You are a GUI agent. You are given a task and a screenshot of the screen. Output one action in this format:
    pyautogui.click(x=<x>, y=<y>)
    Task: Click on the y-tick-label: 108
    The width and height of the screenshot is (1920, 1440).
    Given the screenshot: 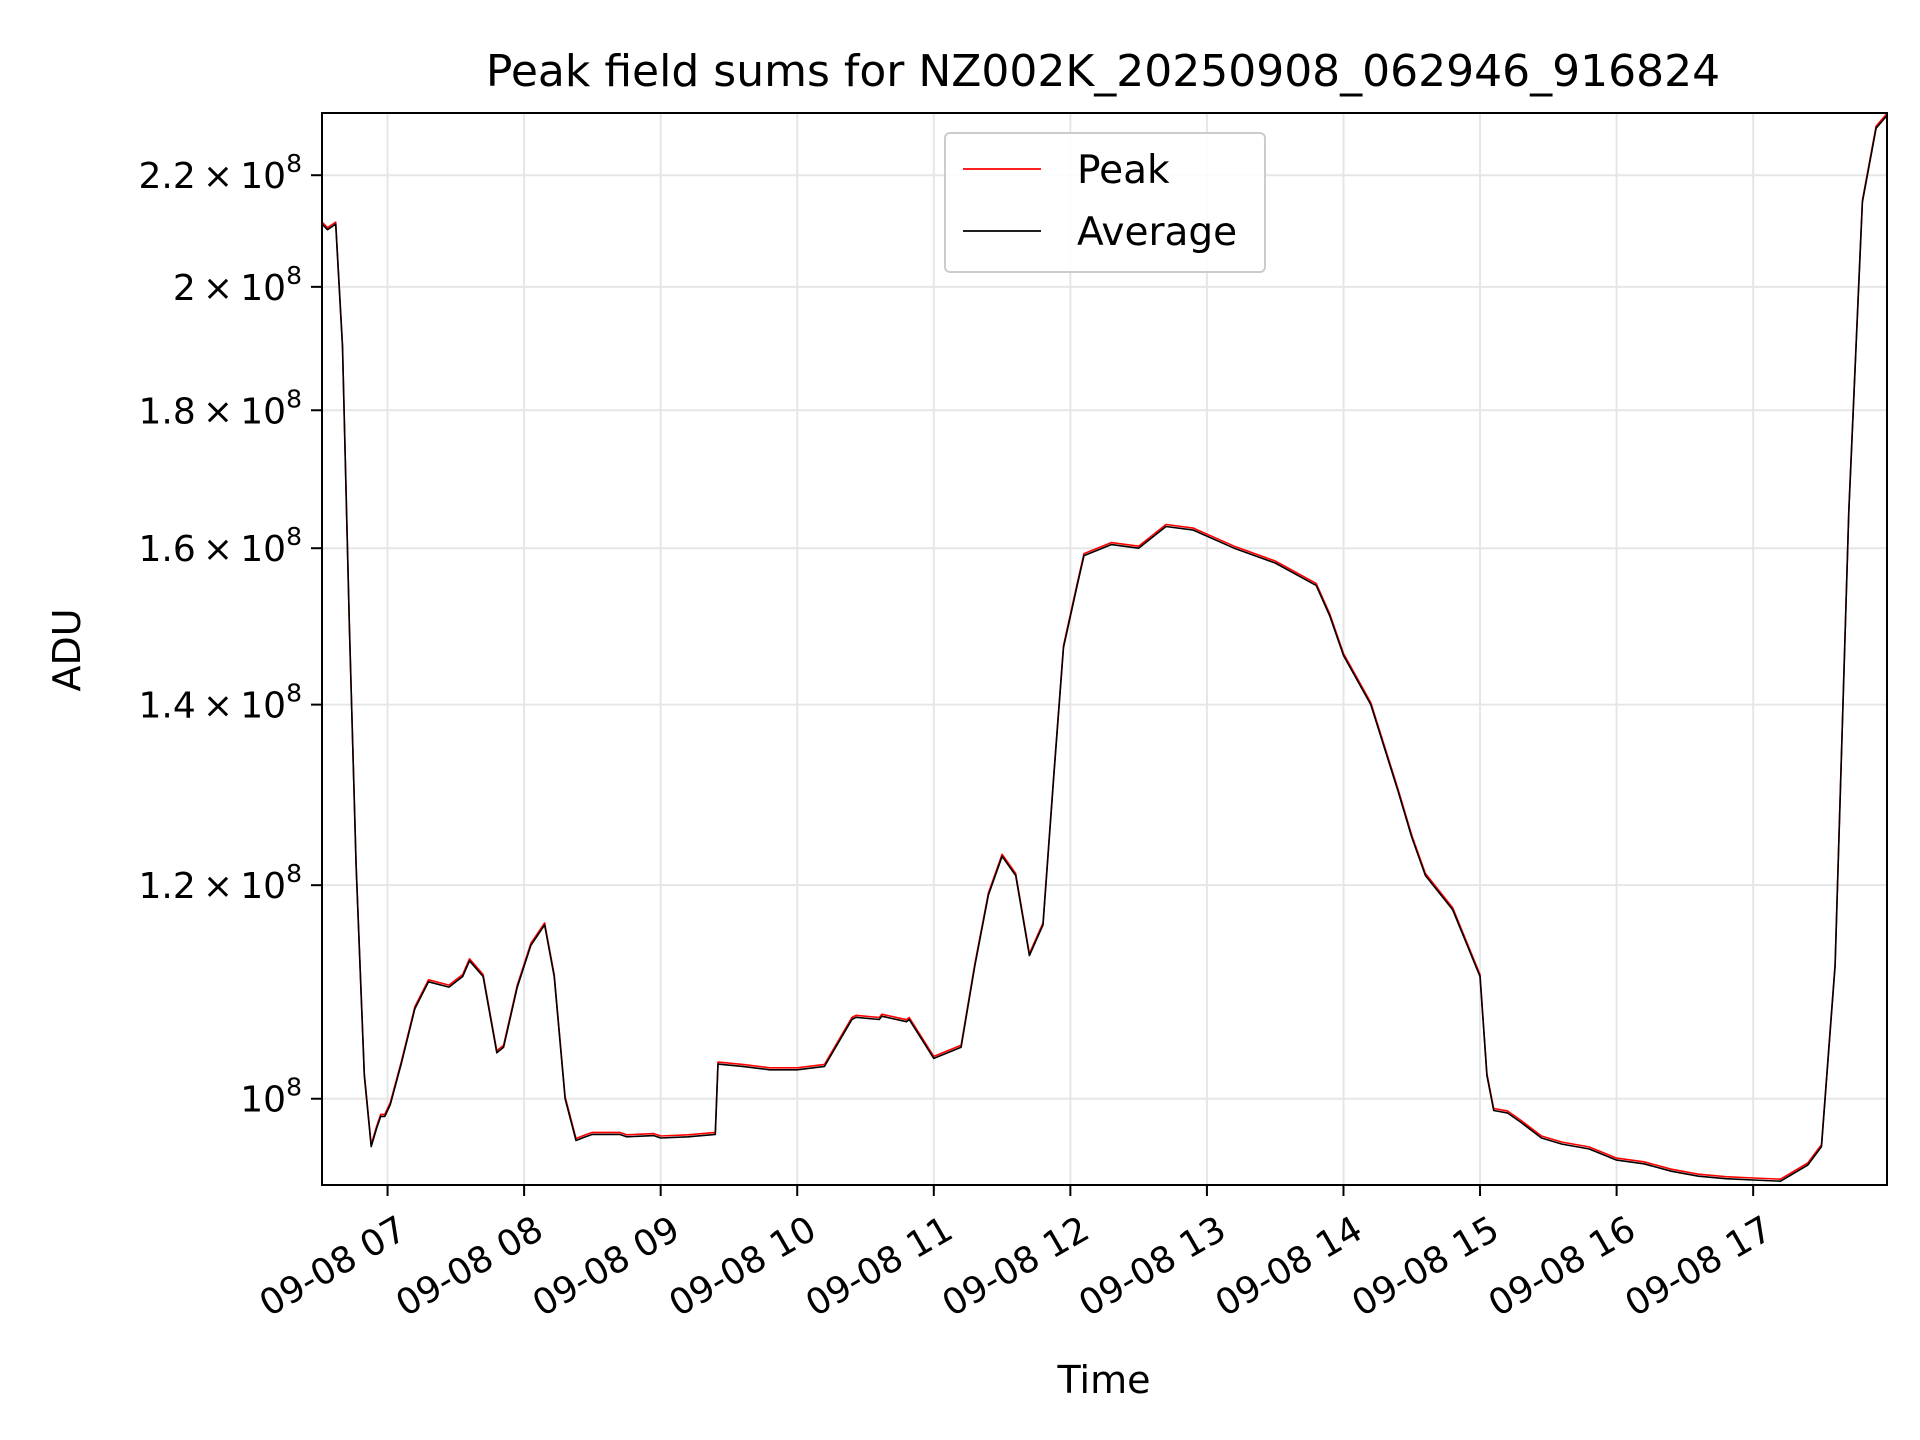 What is the action you would take?
    pyautogui.click(x=271, y=1097)
    